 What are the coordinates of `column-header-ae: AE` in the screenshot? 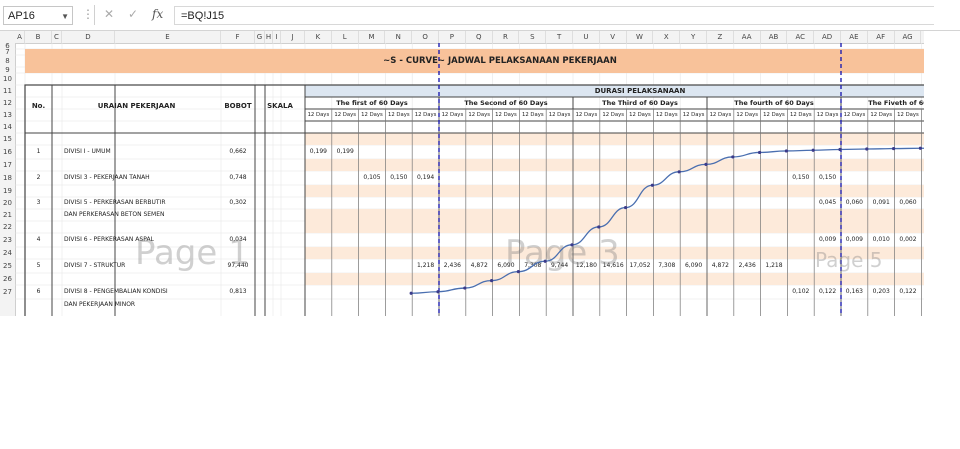 It's located at (854, 37).